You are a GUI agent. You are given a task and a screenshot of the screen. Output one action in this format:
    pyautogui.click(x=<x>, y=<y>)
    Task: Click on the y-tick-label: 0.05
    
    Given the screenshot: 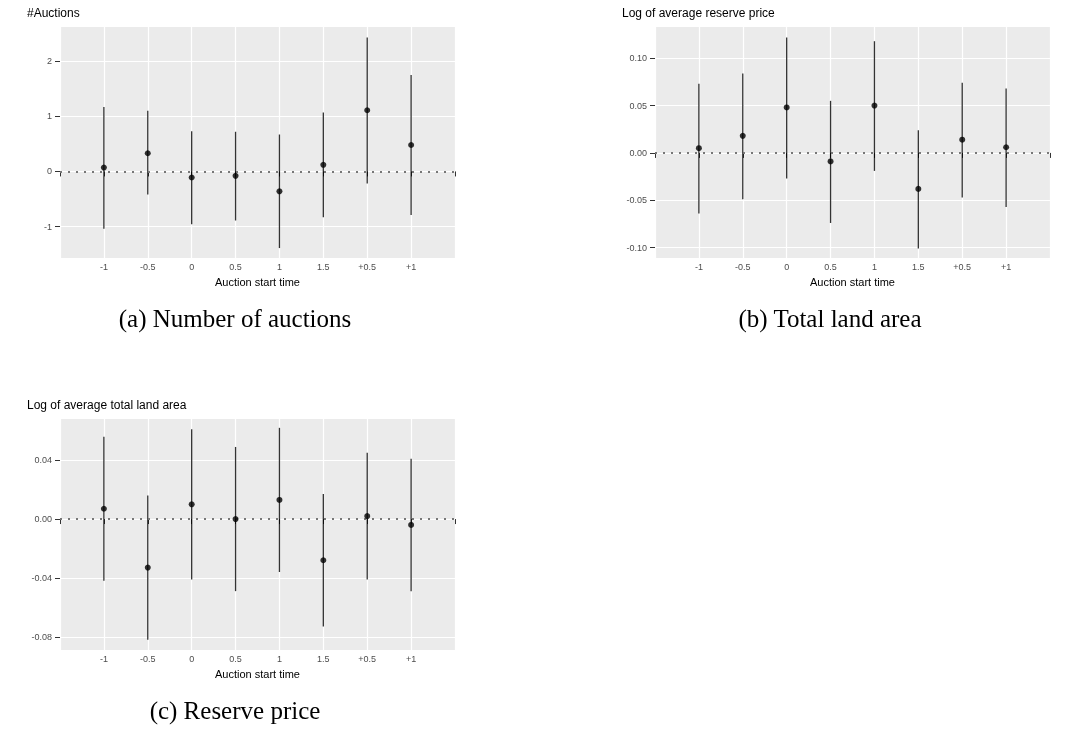 What is the action you would take?
    pyautogui.click(x=638, y=105)
    